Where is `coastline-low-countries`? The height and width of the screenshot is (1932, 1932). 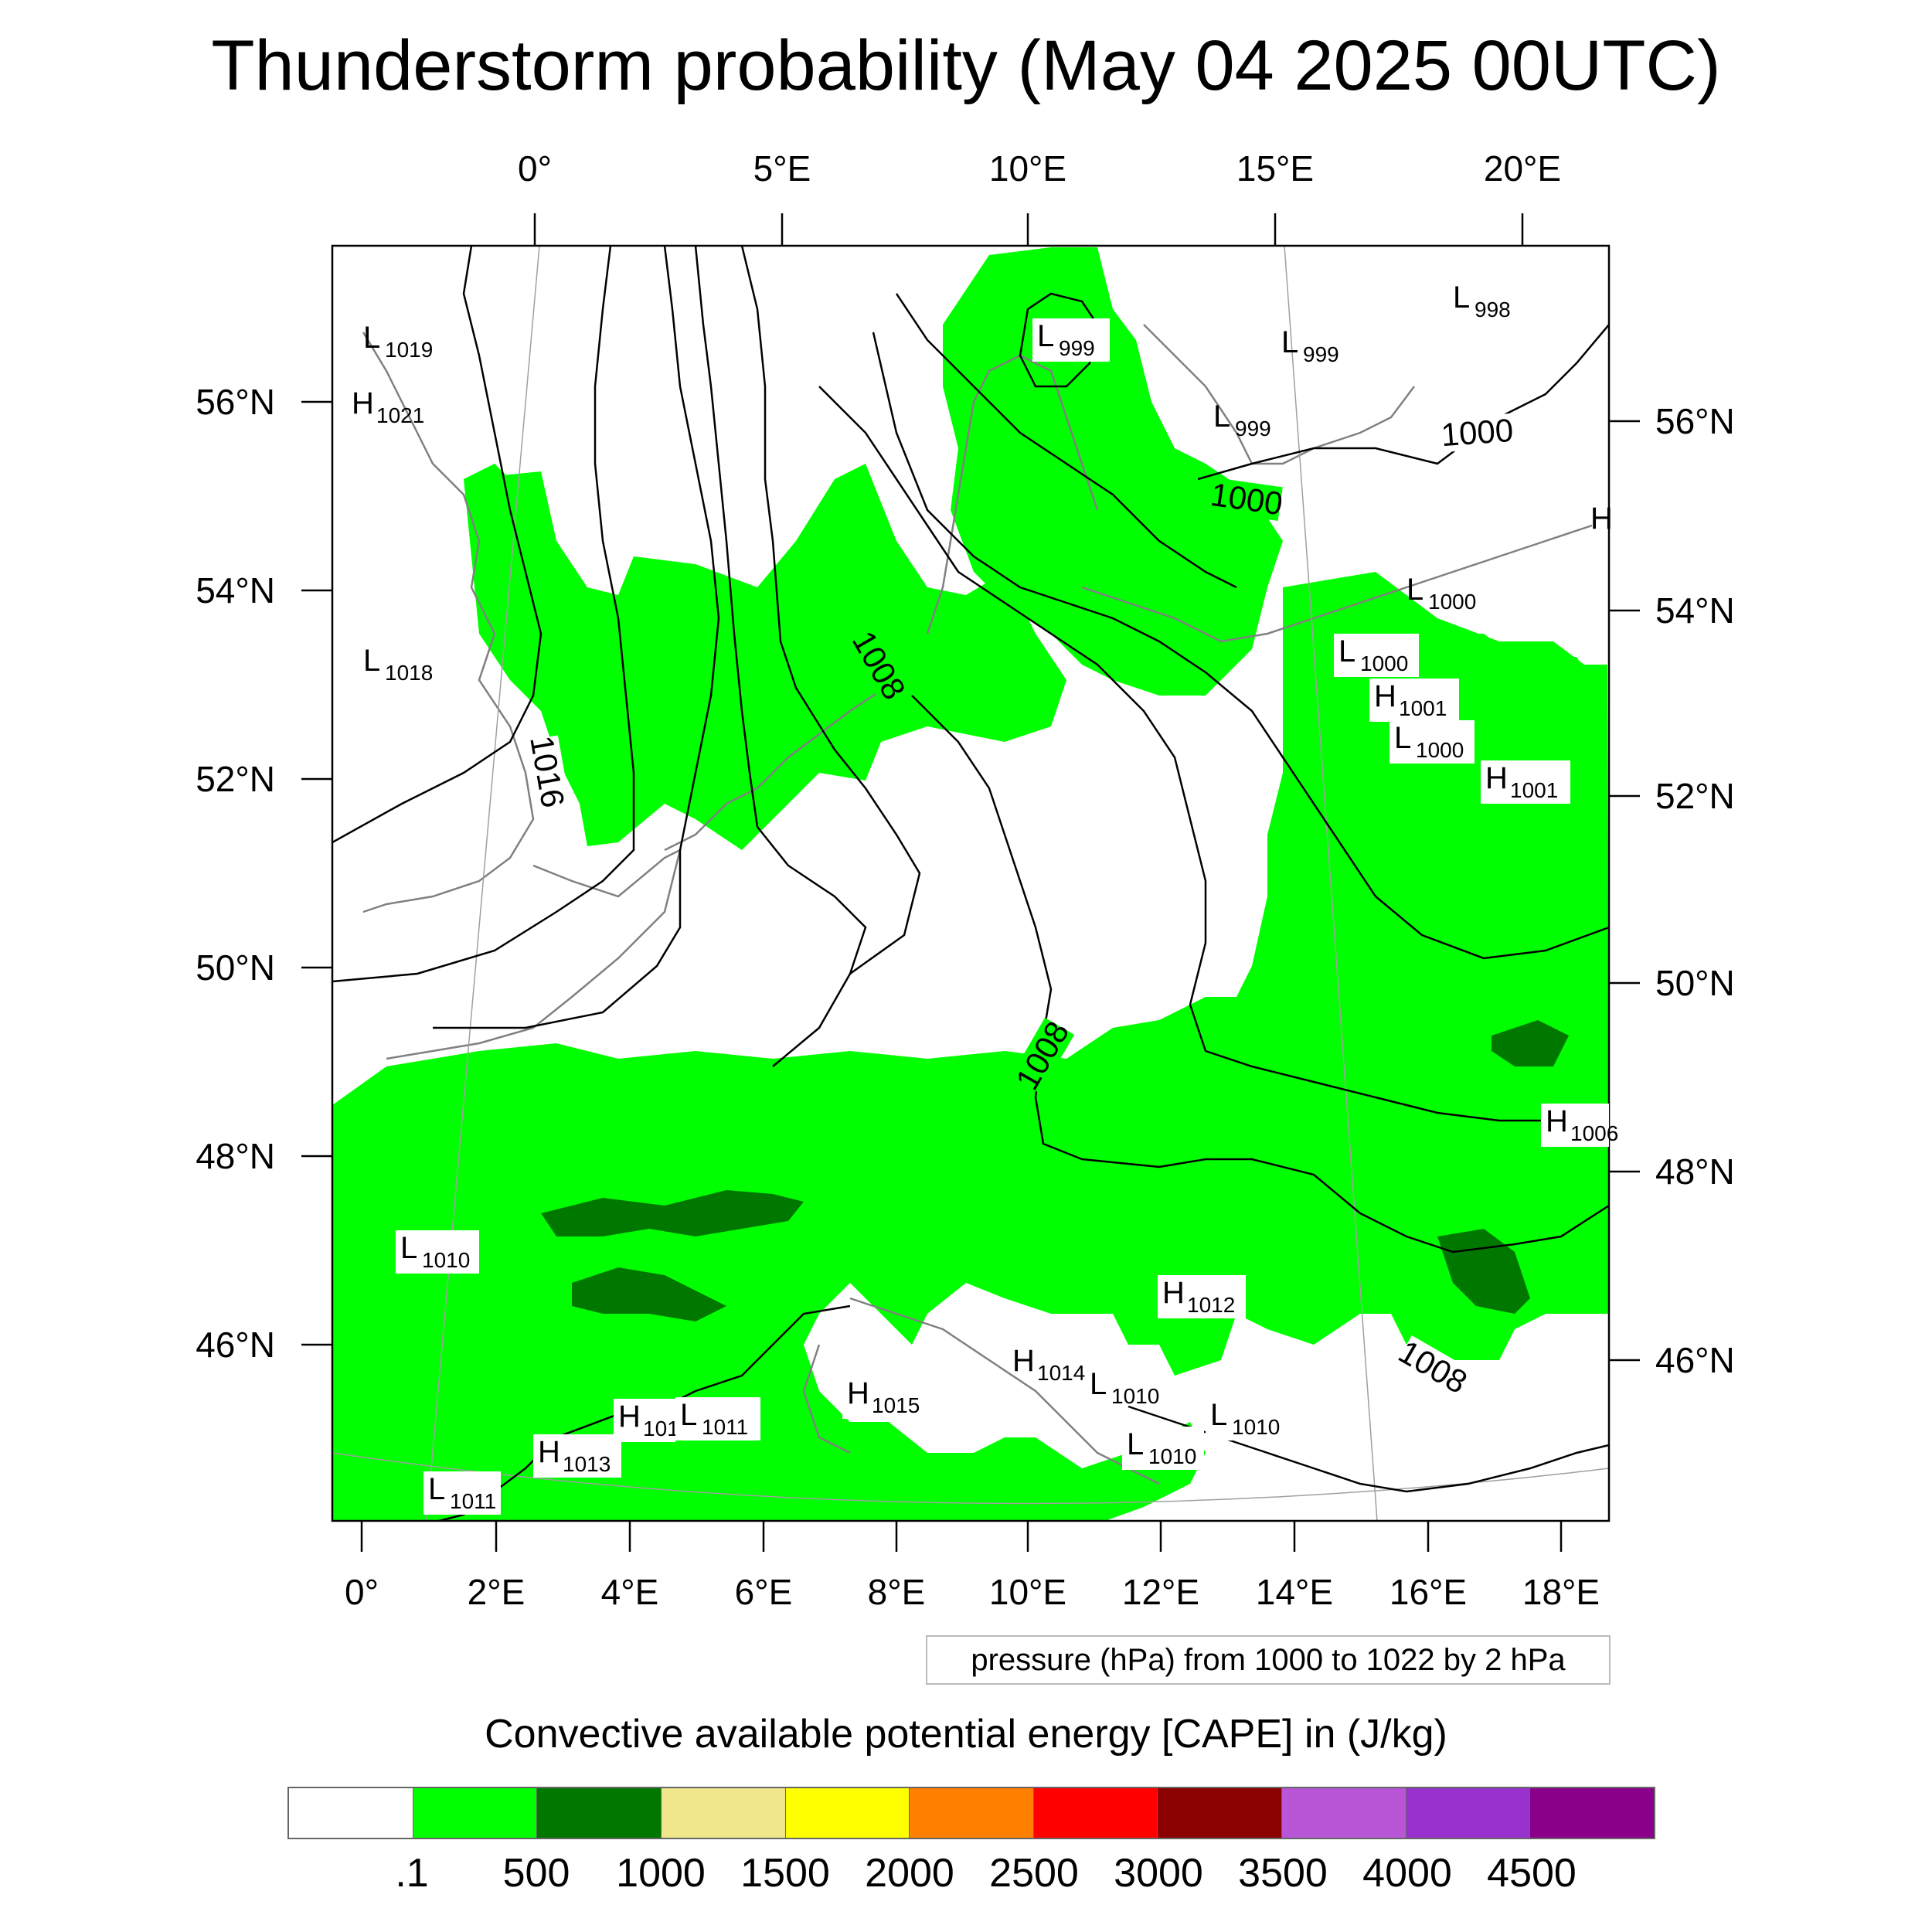 coastline-low-countries is located at coordinates (780, 766).